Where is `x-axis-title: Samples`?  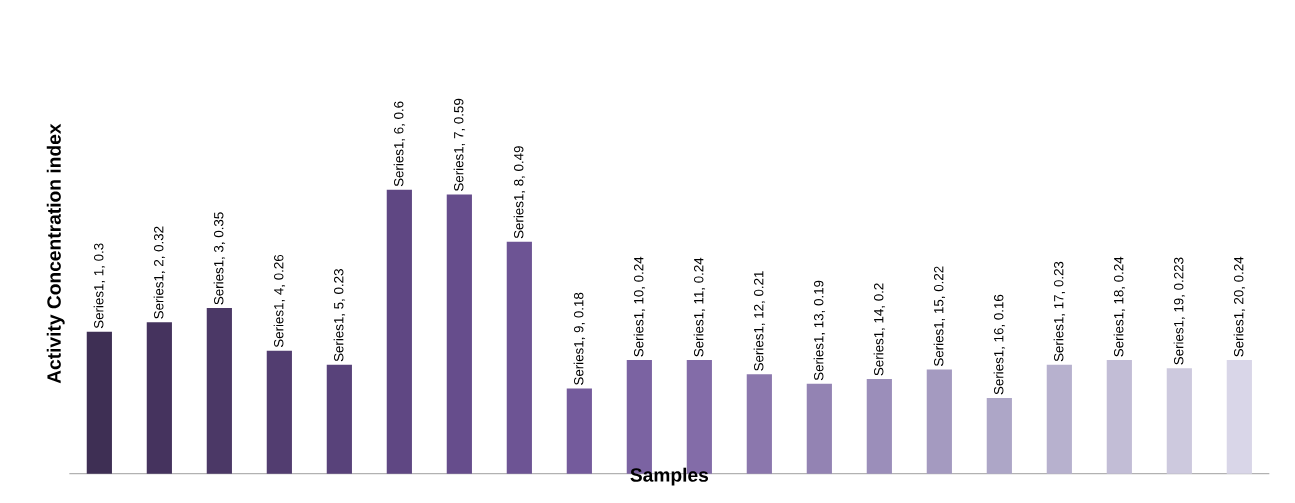 x-axis-title: Samples is located at coordinates (669, 476).